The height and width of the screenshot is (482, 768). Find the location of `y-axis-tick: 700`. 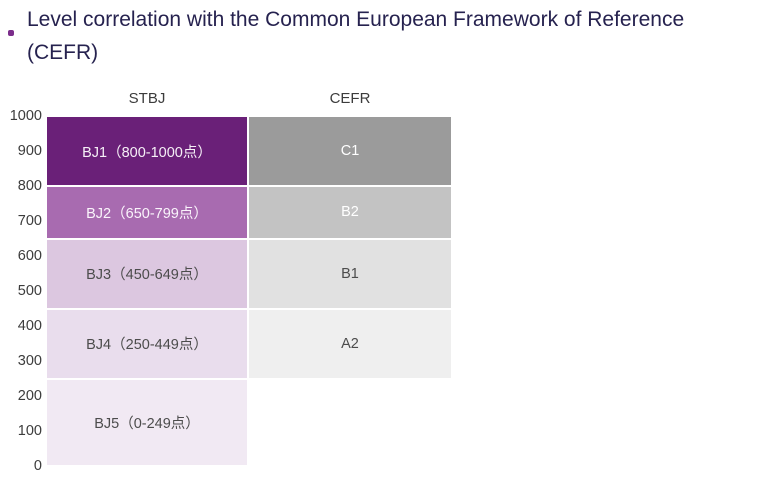

y-axis-tick: 700 is located at coordinates (29, 221).